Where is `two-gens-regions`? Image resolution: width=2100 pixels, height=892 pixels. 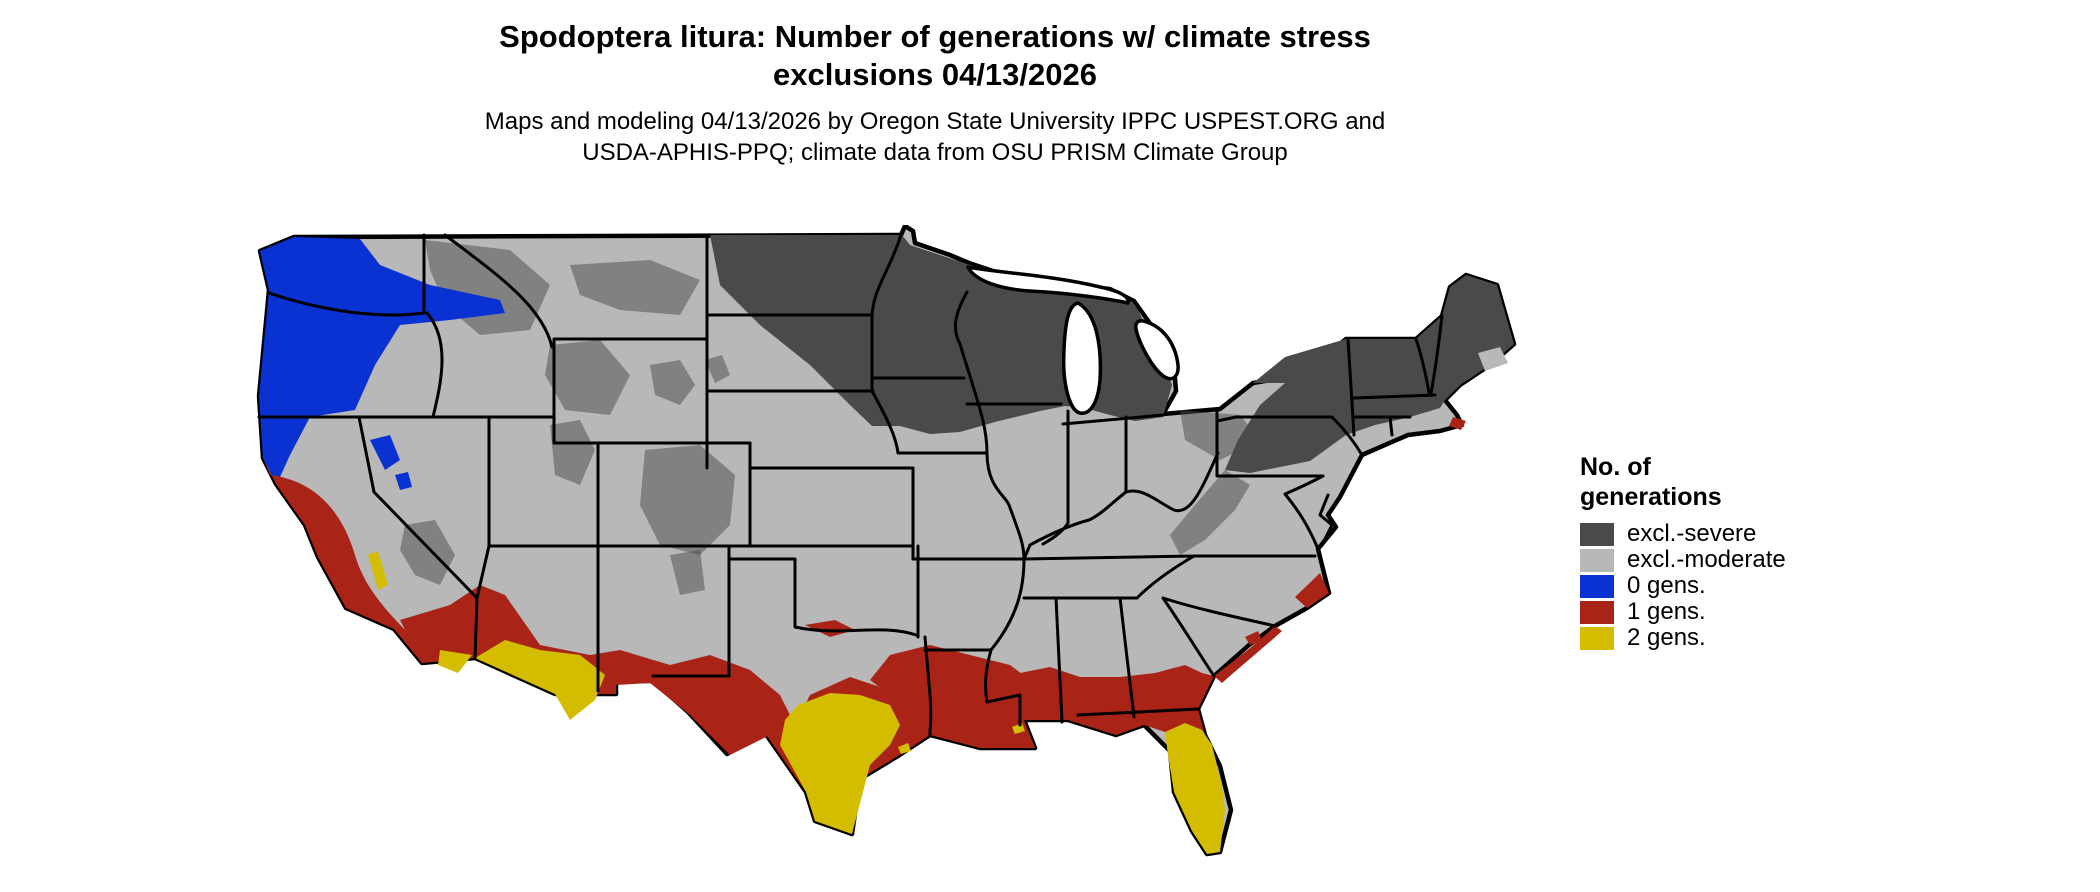
two-gens-regions is located at coordinates (796, 702).